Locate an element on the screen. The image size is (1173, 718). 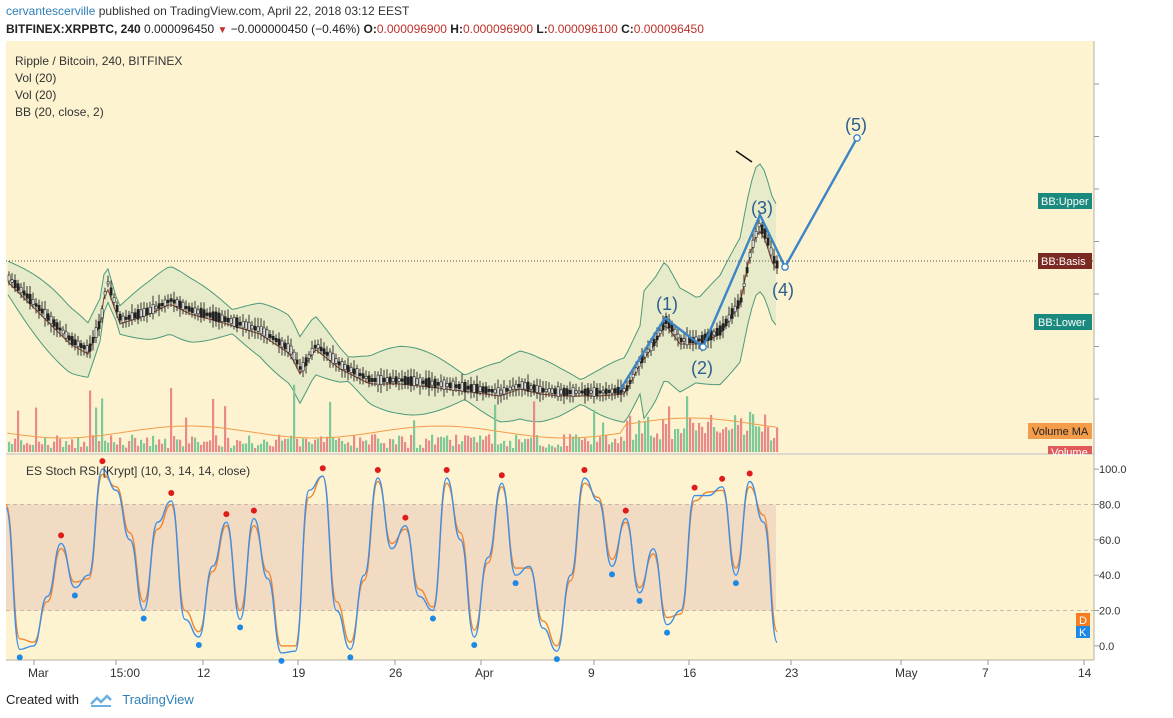
legend-title: Ripple / Bitcoin, 240, BITFINEX is located at coordinates (98, 61).